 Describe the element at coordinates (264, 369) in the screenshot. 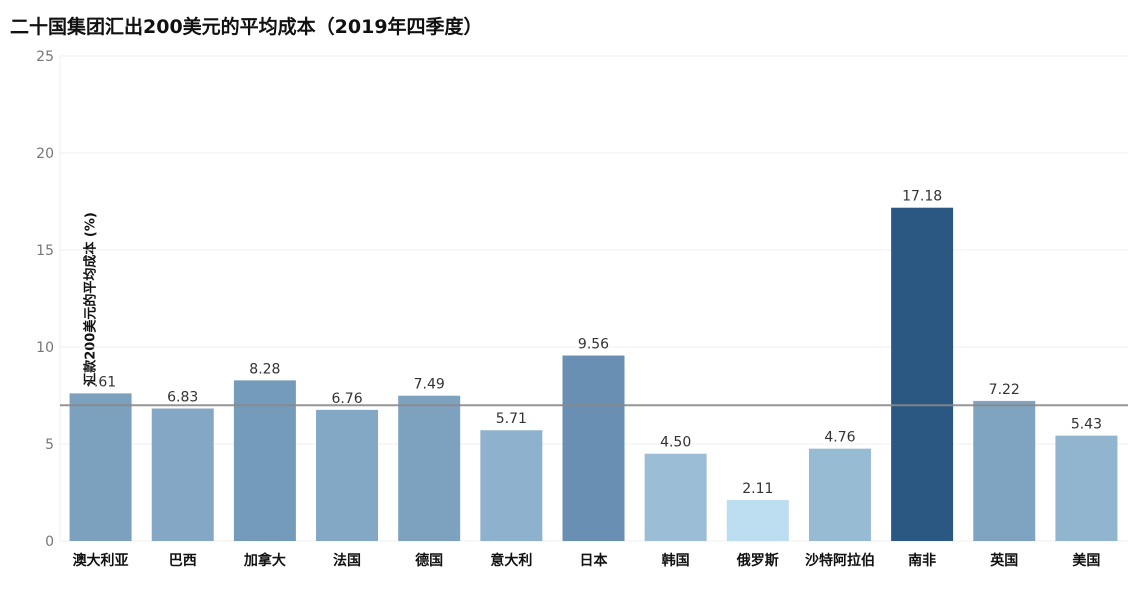

I see `data-label: 8.28` at that location.